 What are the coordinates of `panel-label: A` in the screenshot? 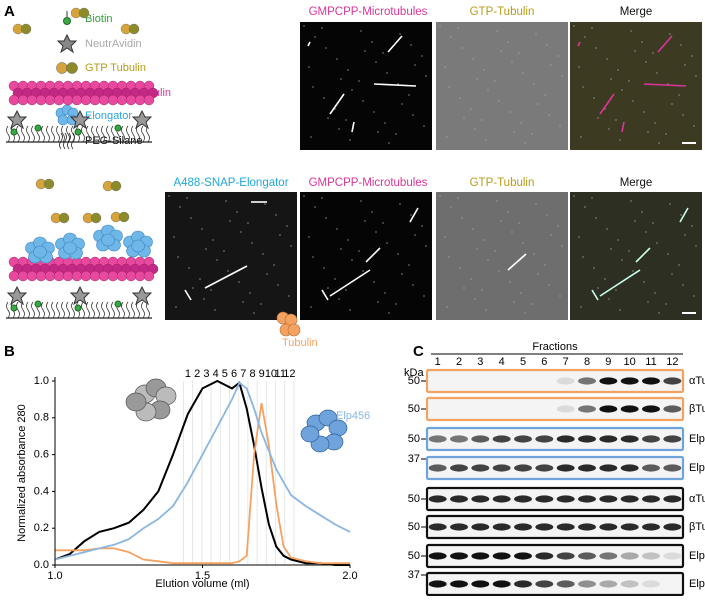 It's located at (9, 11).